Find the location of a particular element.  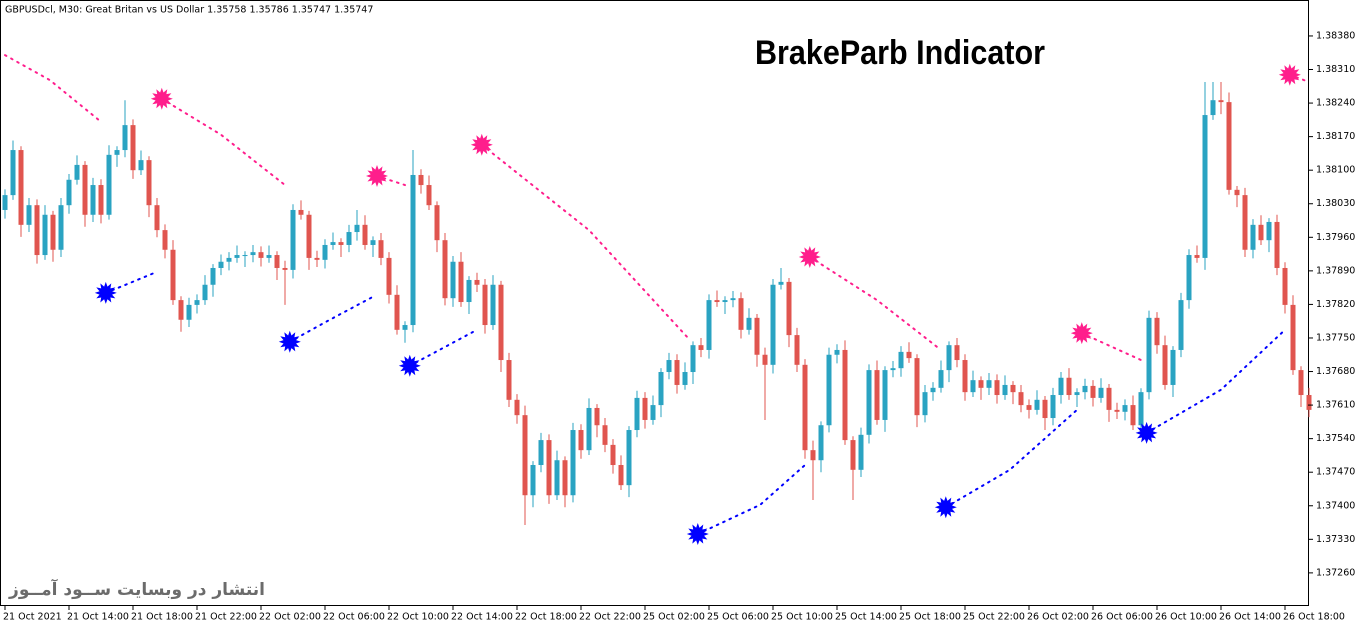

x-tick-label: 26 Oct 14:00 is located at coordinates (1250, 617).